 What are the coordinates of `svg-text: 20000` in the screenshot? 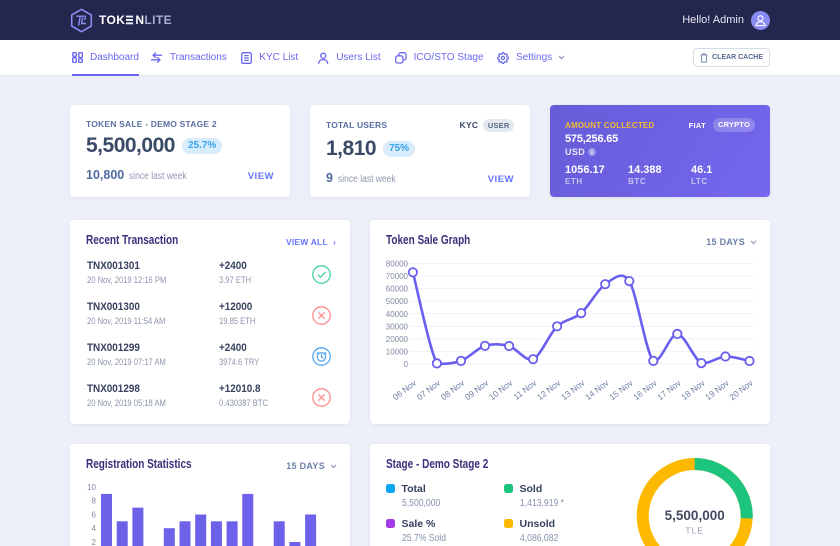 It's located at (397, 339).